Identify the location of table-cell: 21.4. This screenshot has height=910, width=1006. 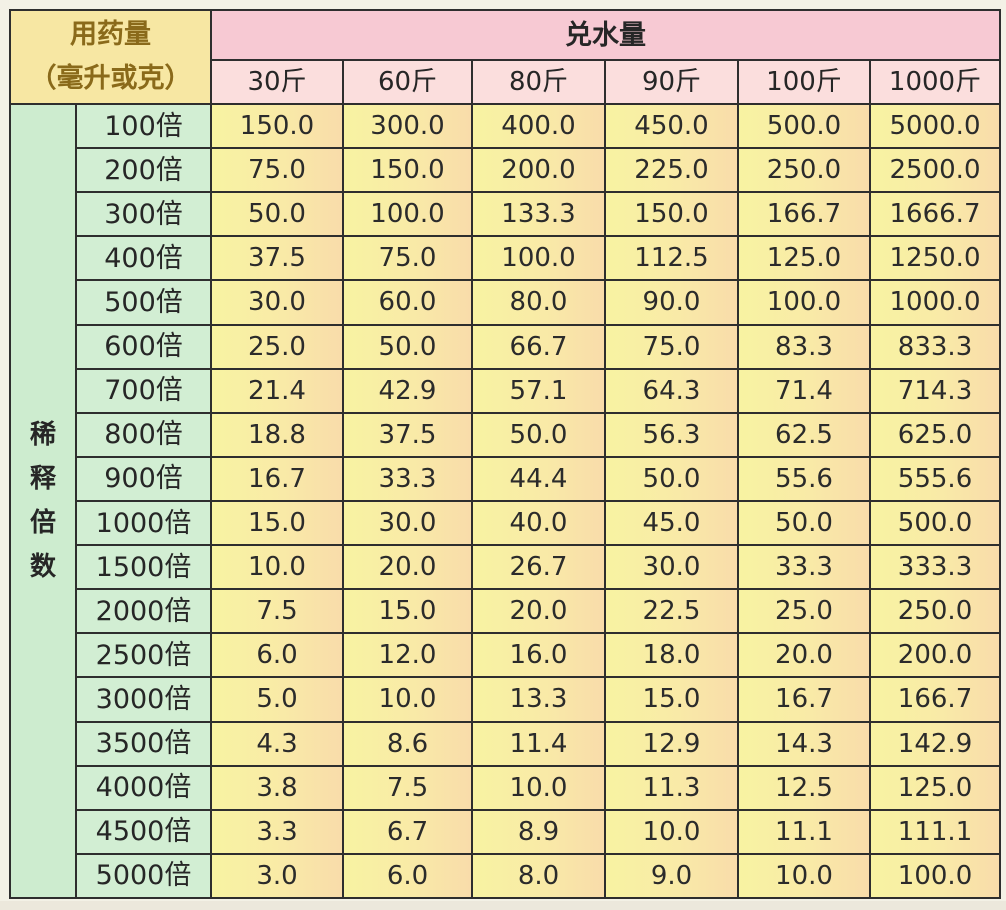
(277, 390).